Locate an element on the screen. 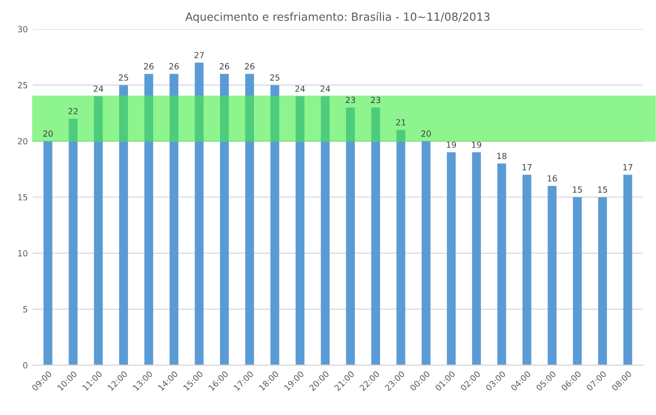 The height and width of the screenshot is (415, 656). data-label: 16 is located at coordinates (552, 178).